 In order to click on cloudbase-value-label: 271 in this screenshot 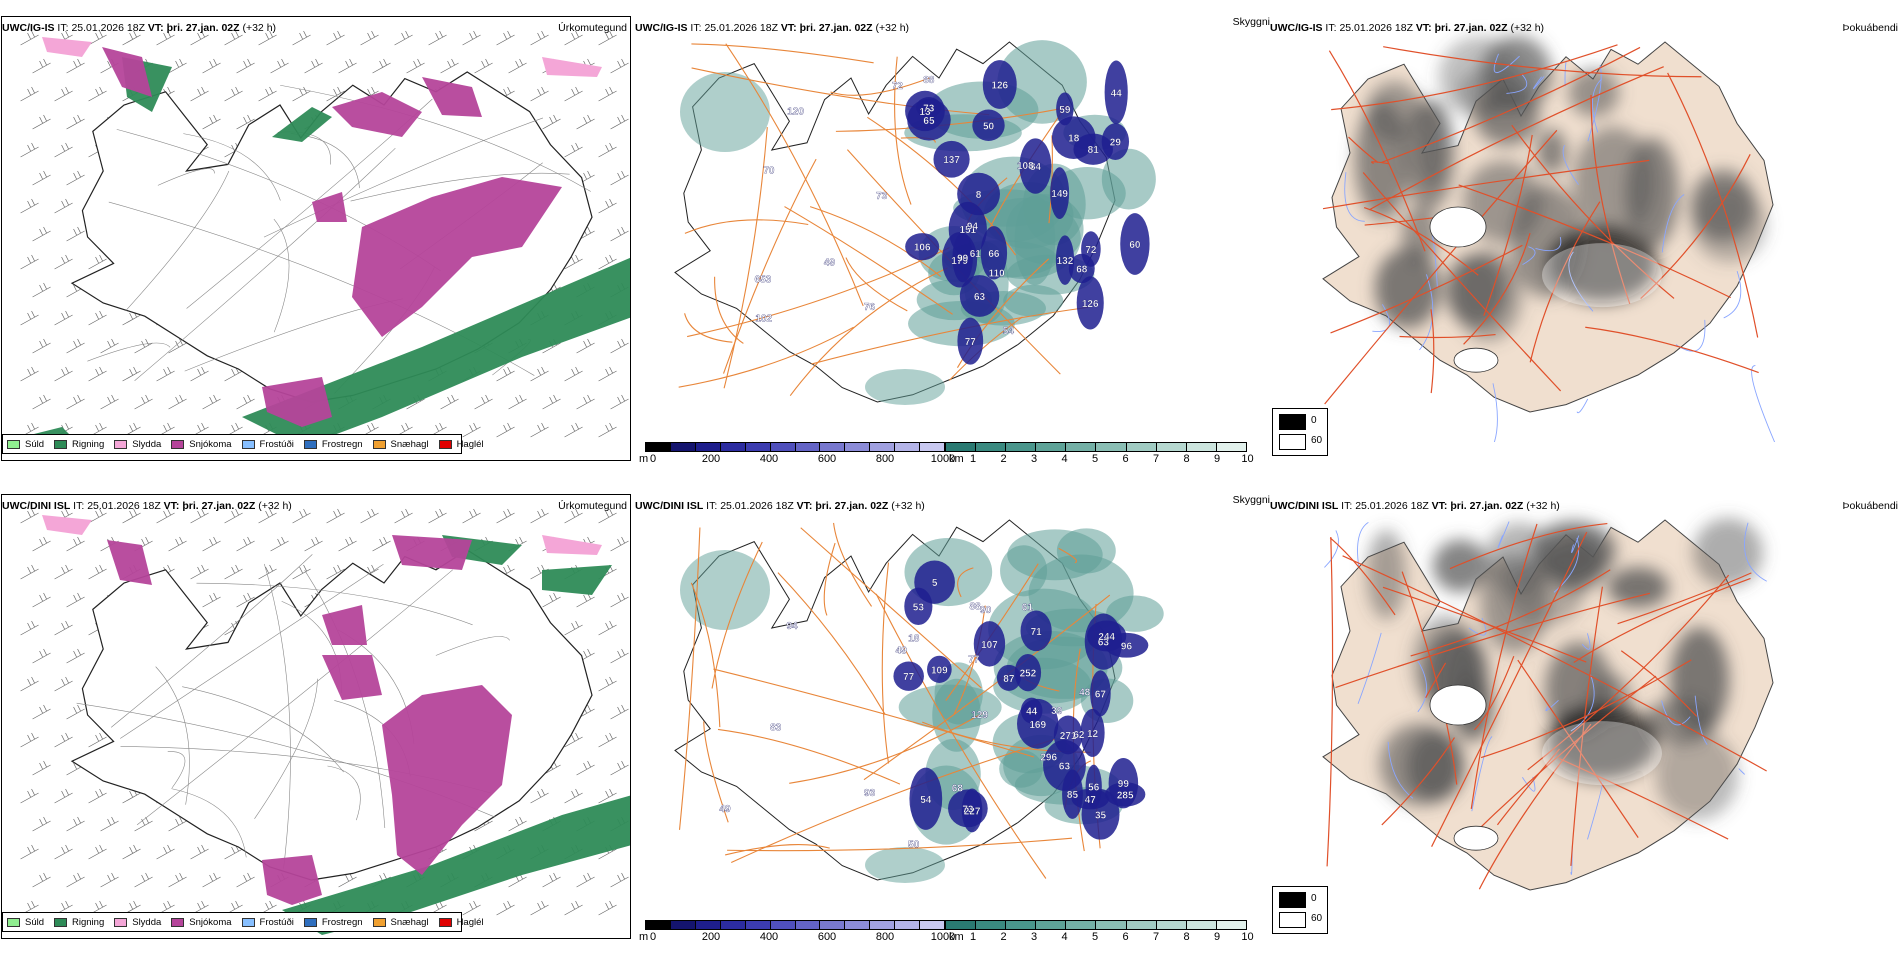, I will do `click(1068, 736)`.